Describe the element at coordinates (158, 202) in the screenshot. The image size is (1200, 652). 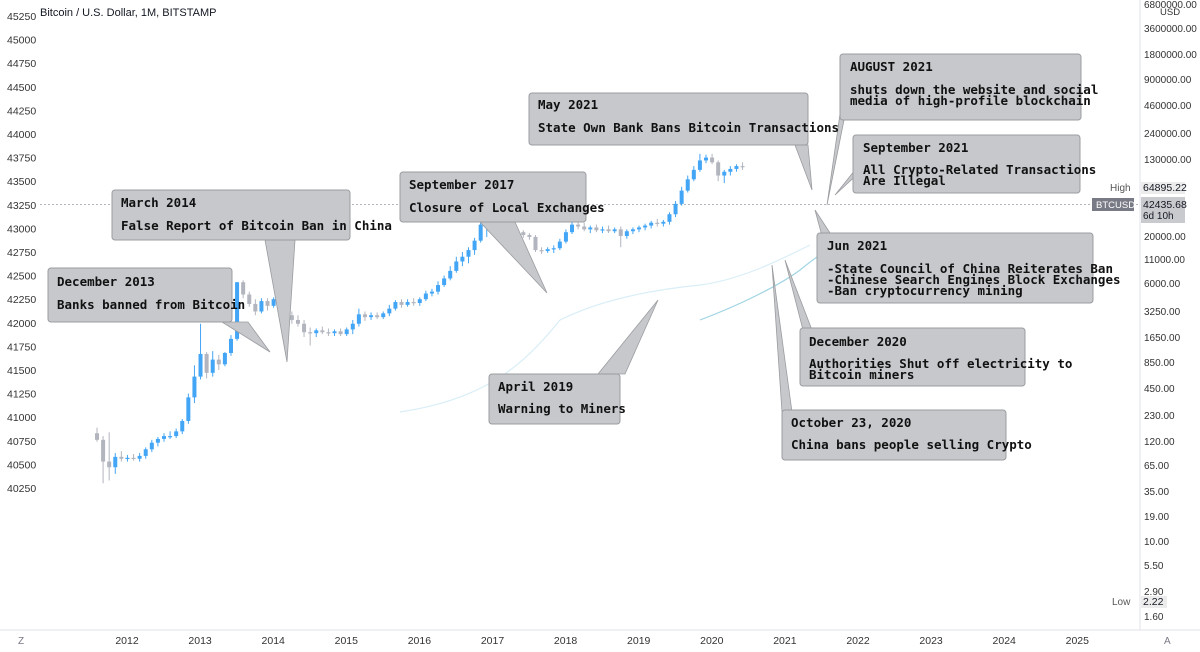
I see `annotation-title: March 2014` at that location.